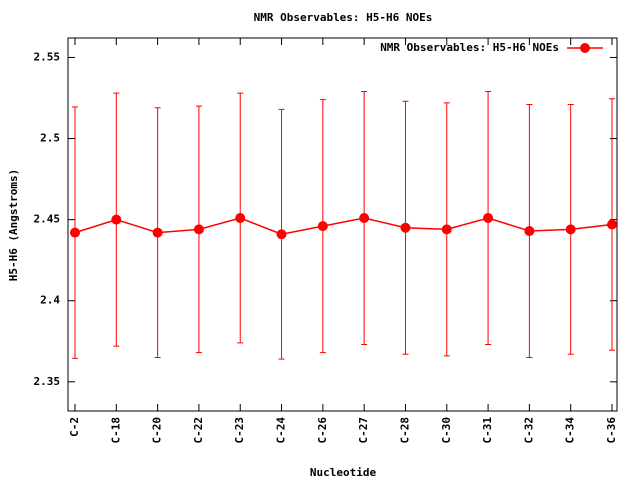  I want to click on y-tick-label: 2.5, so click(50, 138).